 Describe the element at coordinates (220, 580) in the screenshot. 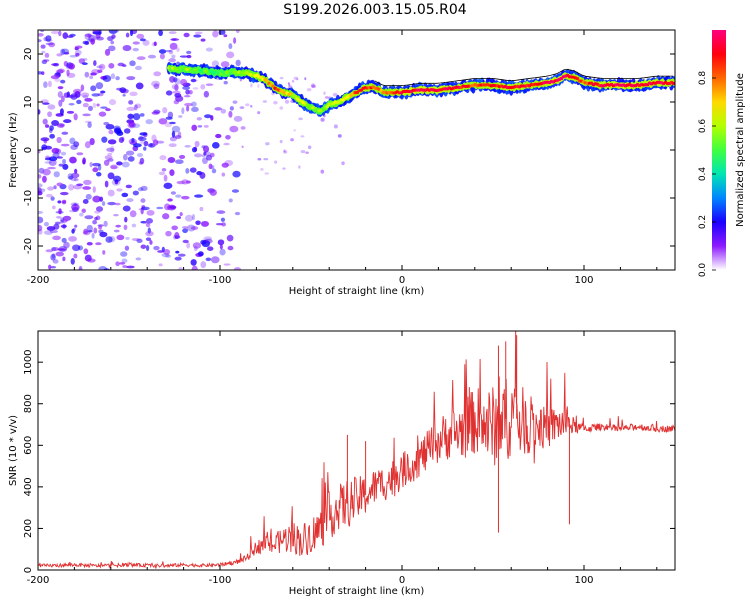

I see `snr-xtick-label: -100` at that location.